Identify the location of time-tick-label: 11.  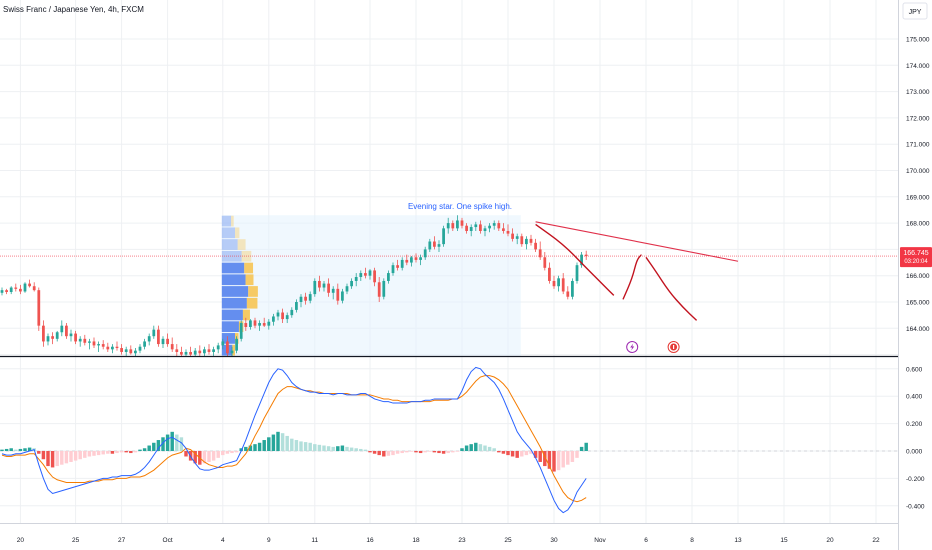
(314, 540).